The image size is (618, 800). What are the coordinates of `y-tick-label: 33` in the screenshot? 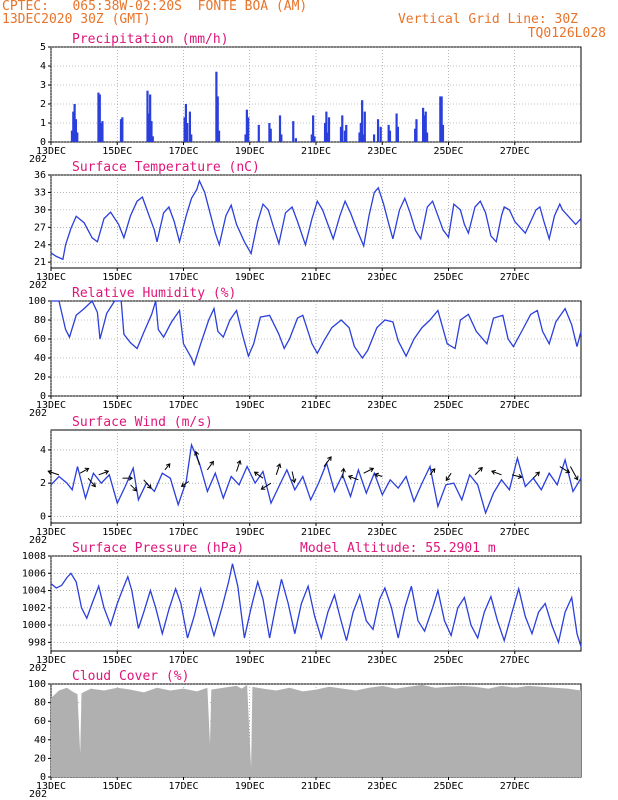 It's located at (40, 192).